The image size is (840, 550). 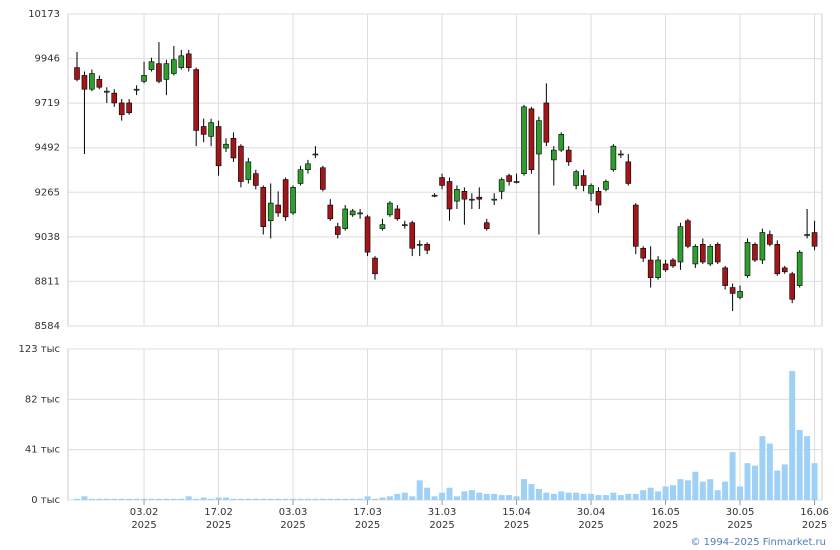 I want to click on x-tick-label: 31.03, so click(x=442, y=512).